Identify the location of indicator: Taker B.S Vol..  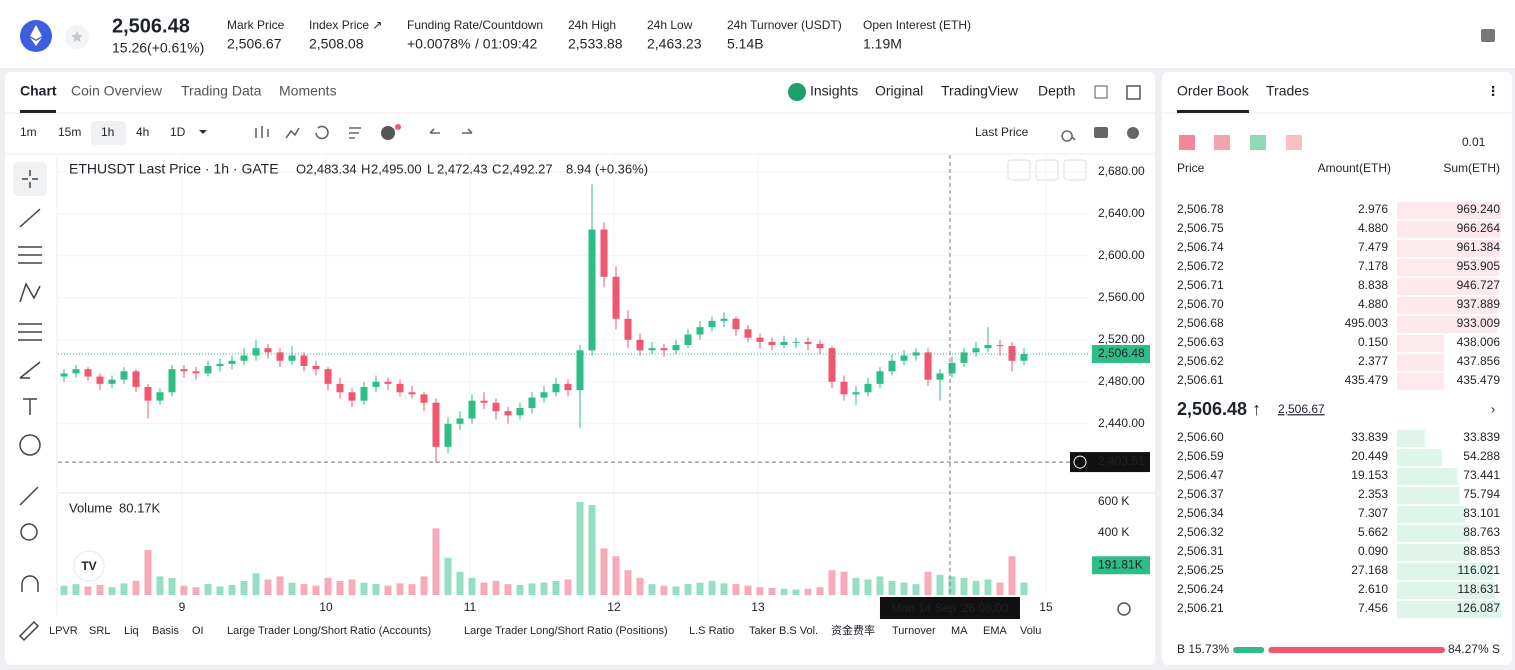
(783, 631).